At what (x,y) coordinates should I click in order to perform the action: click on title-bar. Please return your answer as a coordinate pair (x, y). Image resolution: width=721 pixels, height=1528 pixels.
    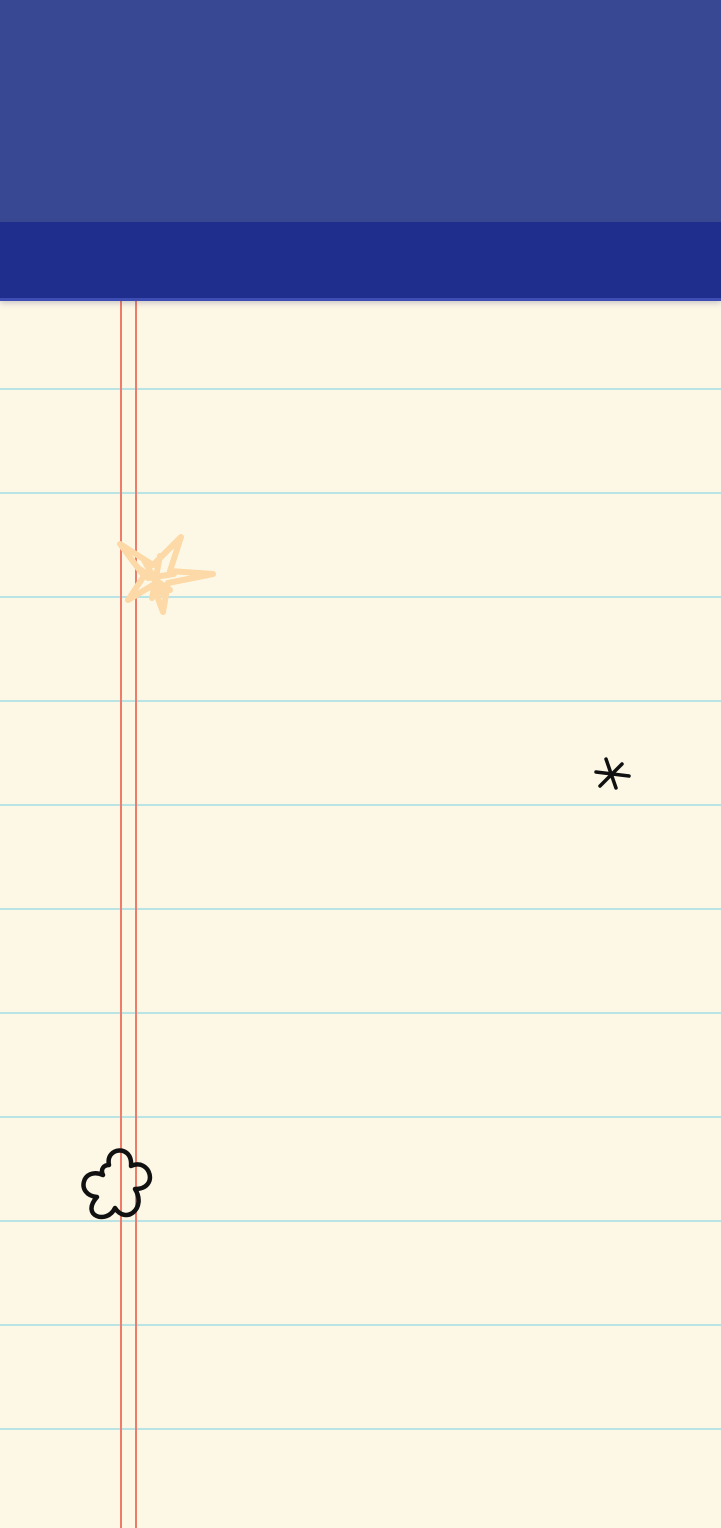
    Looking at the image, I should click on (360, 261).